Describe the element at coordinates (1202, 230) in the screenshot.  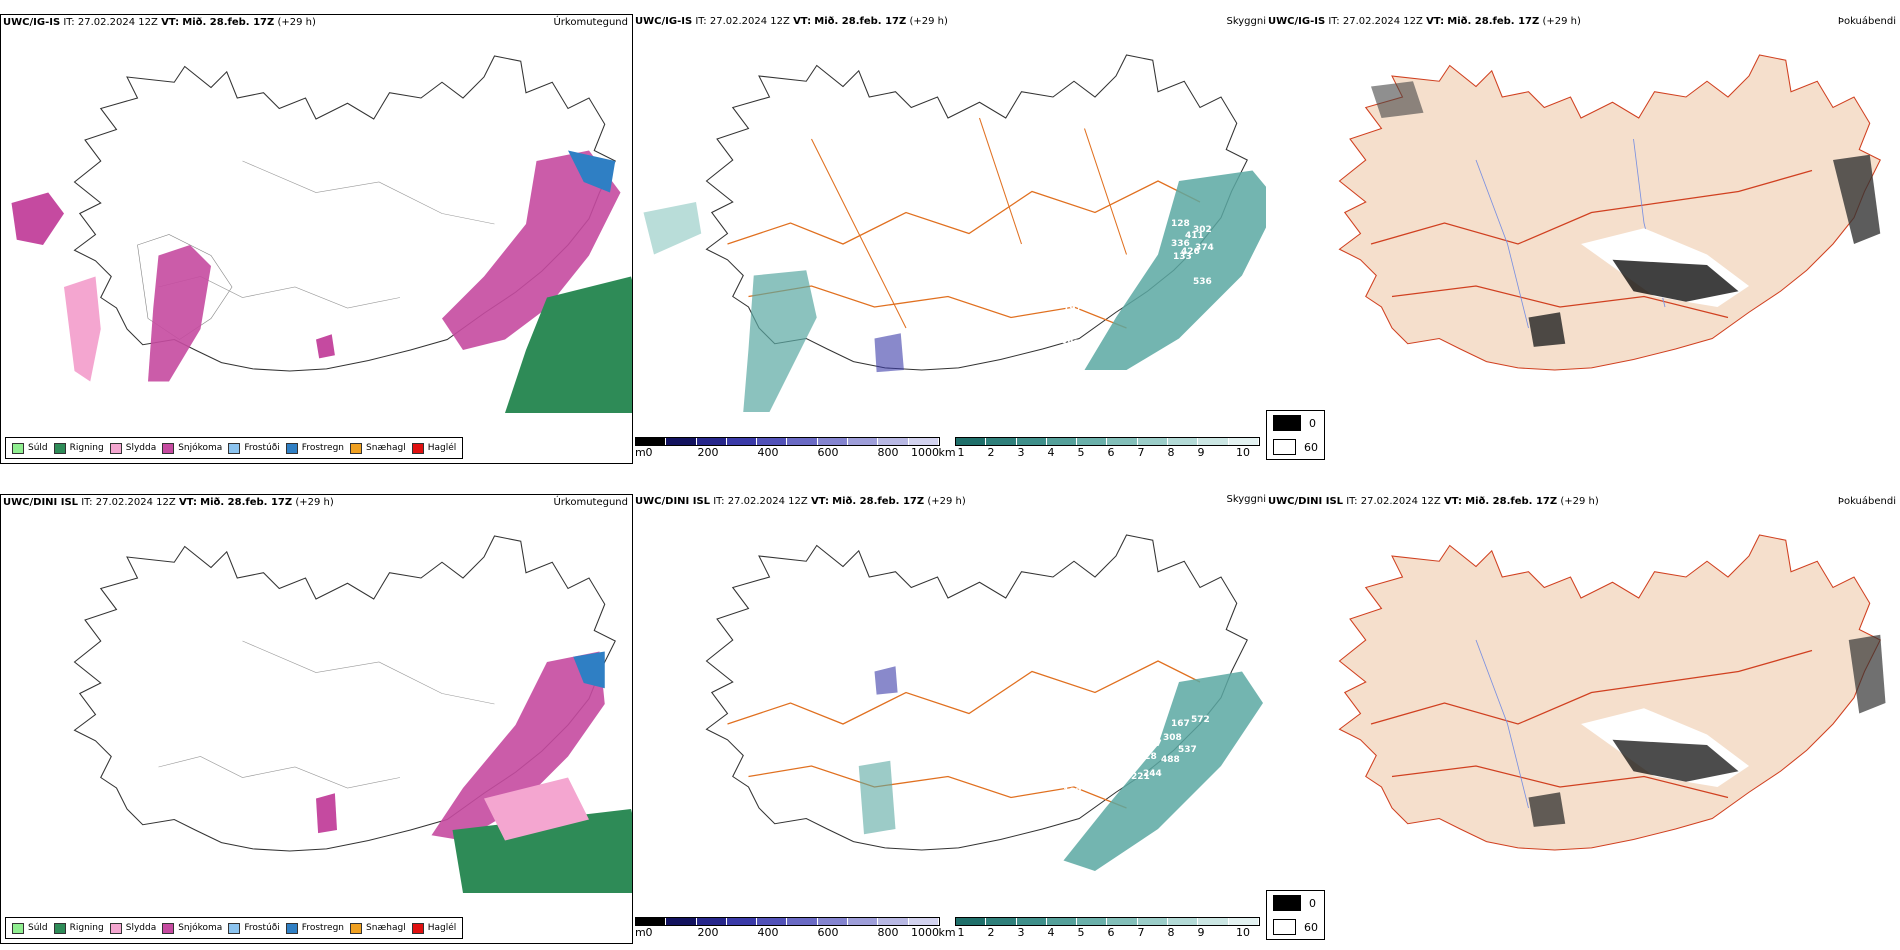
I see `cloud-base-label: 302` at that location.